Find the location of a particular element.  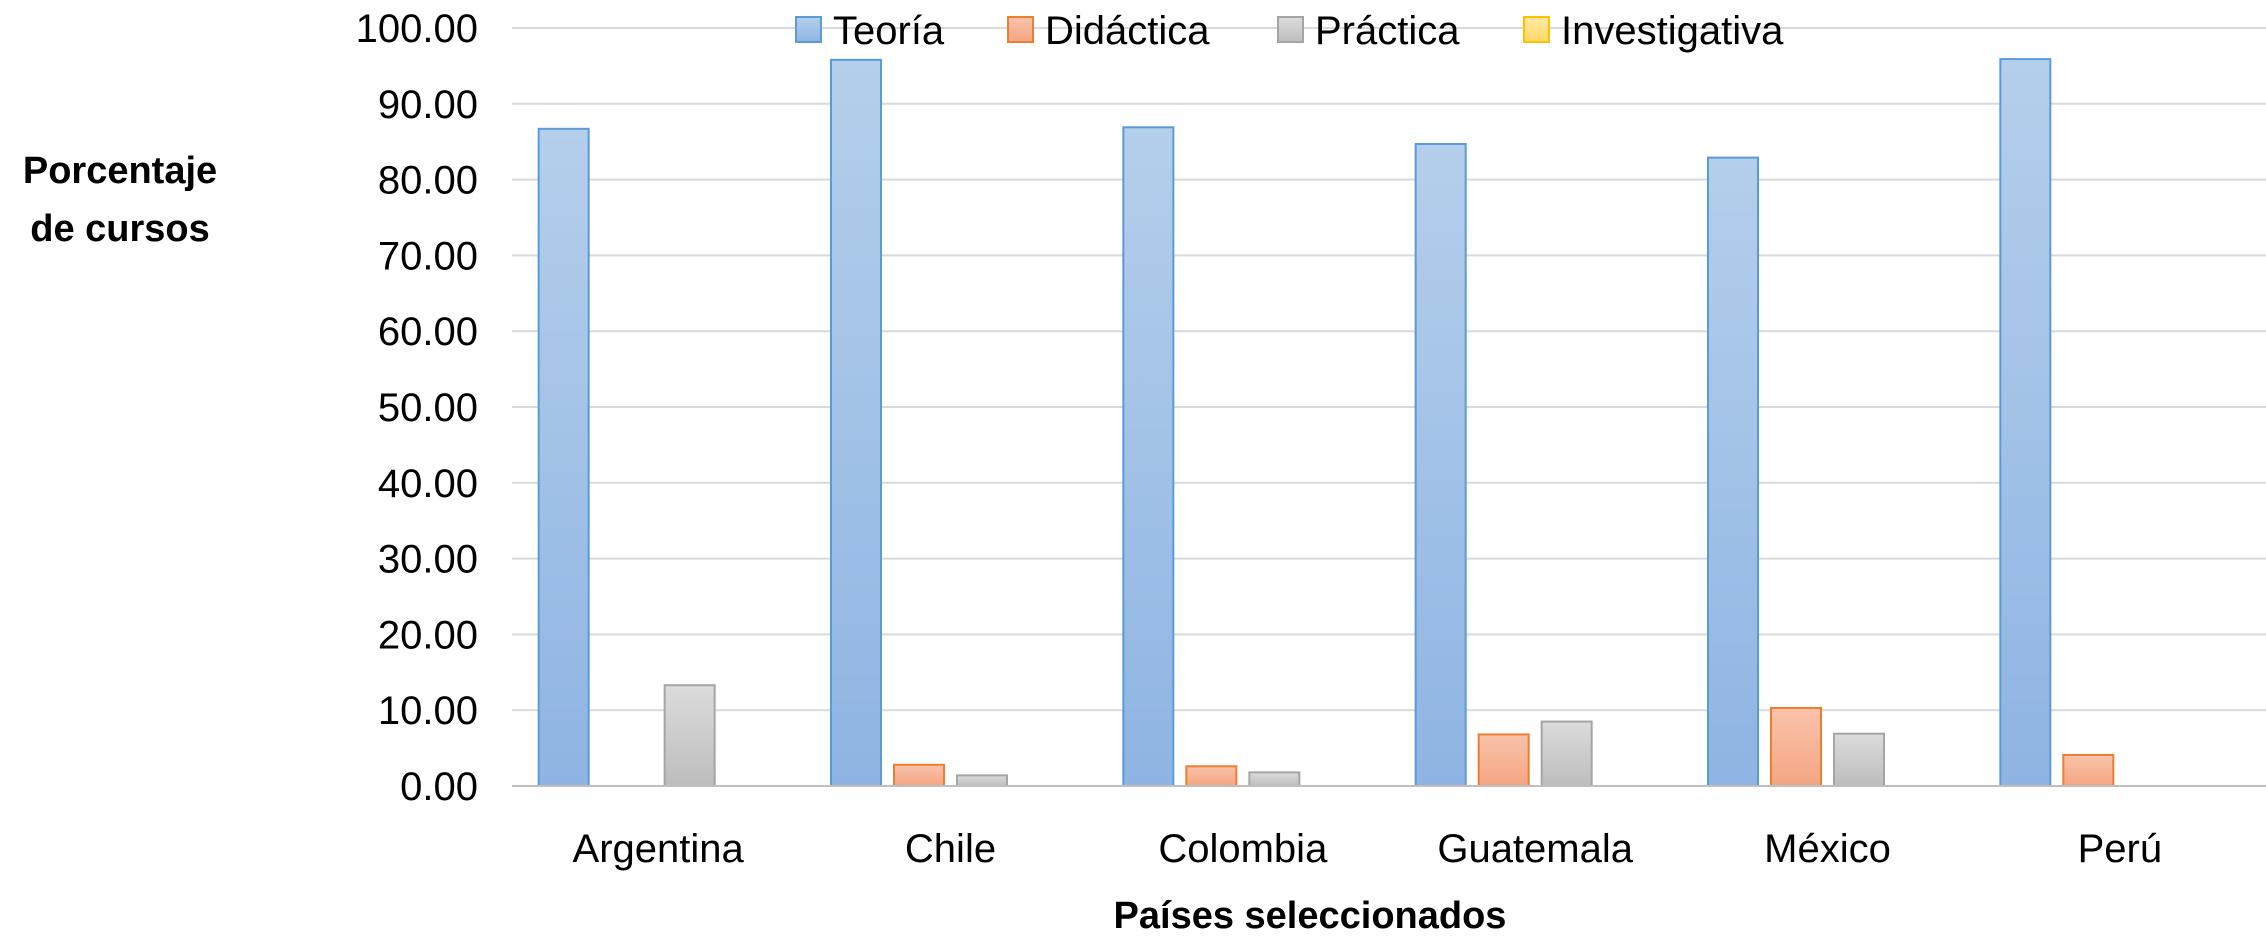

x-category-label: Chile is located at coordinates (950, 849).